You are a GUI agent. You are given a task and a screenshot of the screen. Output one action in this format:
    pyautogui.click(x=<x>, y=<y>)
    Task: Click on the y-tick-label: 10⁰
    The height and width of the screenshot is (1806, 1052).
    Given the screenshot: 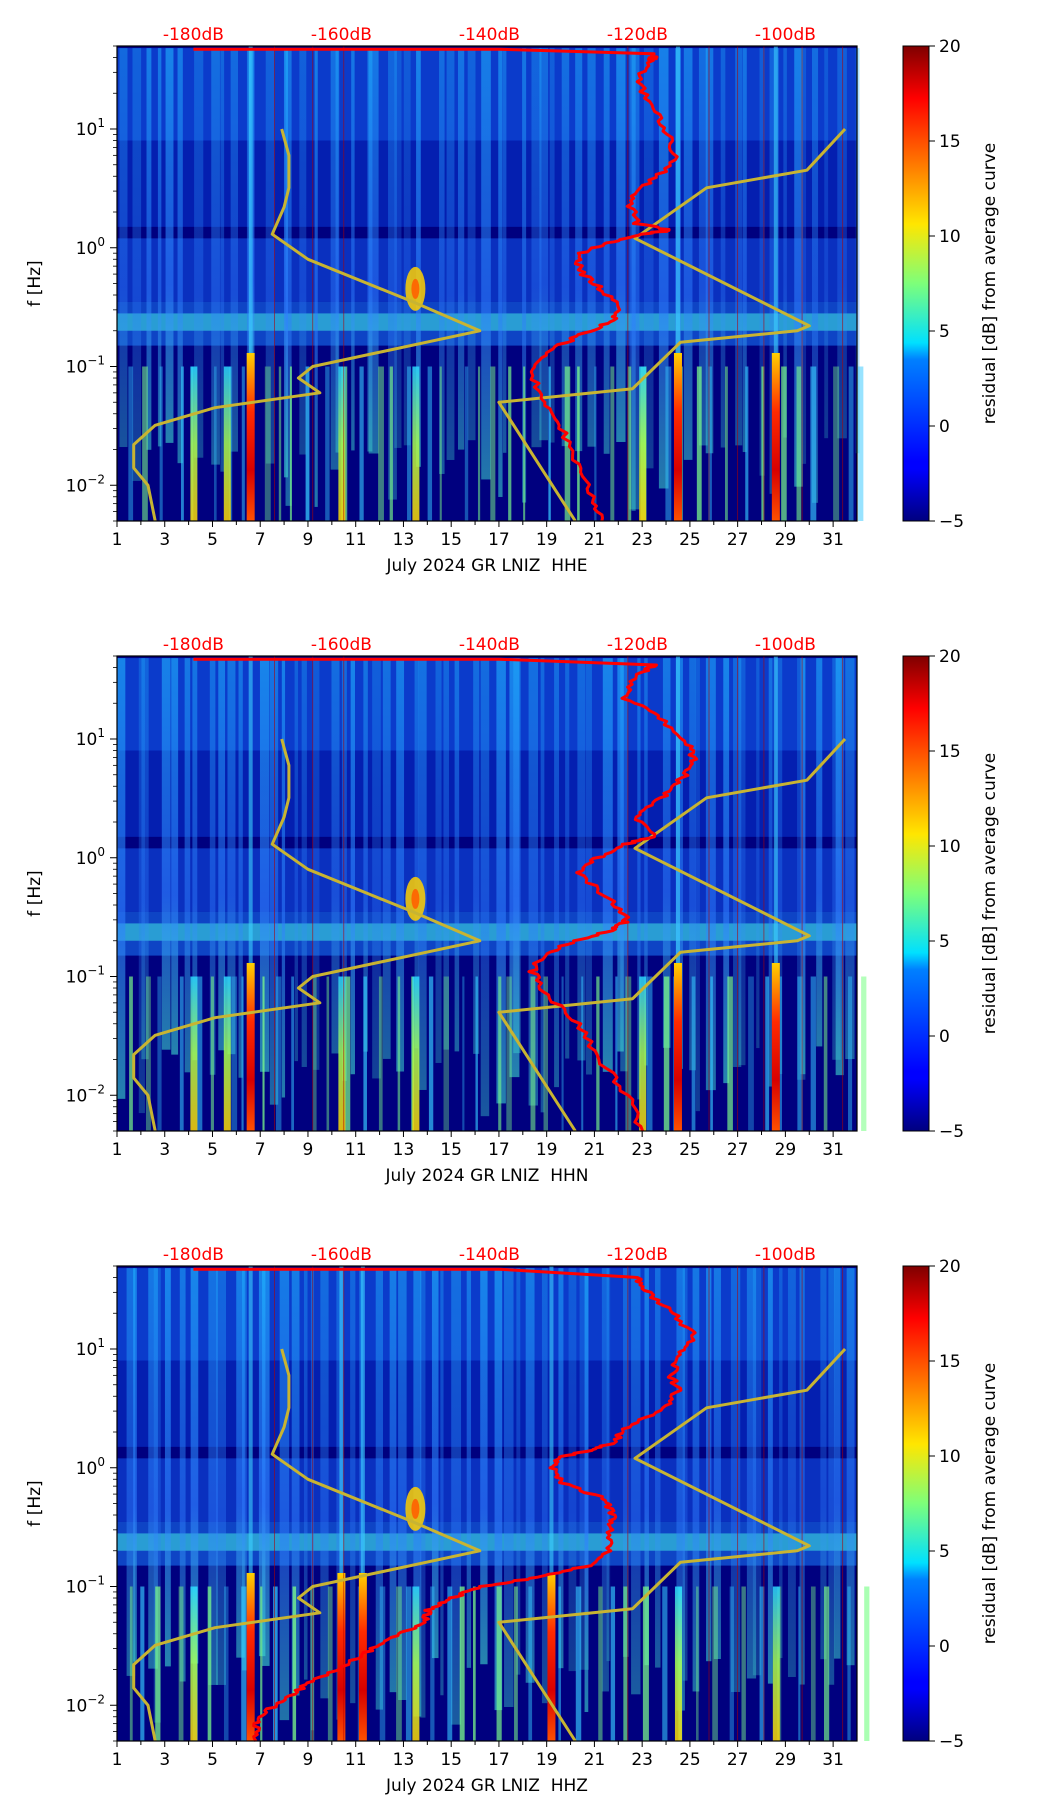 What is the action you would take?
    pyautogui.click(x=90, y=247)
    